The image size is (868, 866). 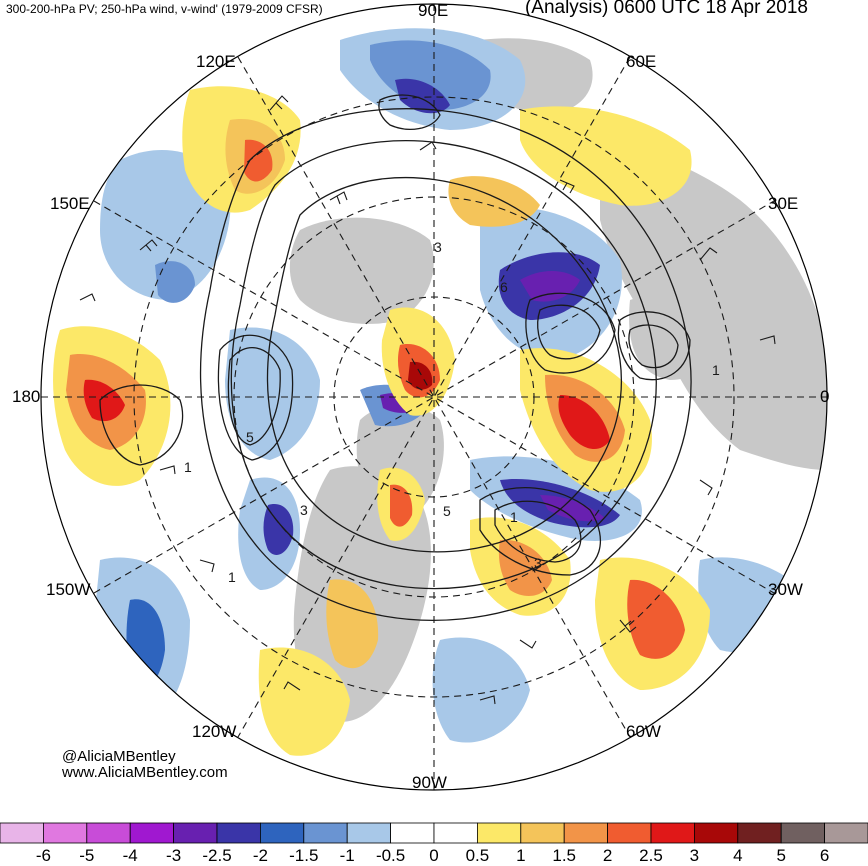 What do you see at coordinates (641, 61) in the screenshot?
I see `lon-label-60e: 60E` at bounding box center [641, 61].